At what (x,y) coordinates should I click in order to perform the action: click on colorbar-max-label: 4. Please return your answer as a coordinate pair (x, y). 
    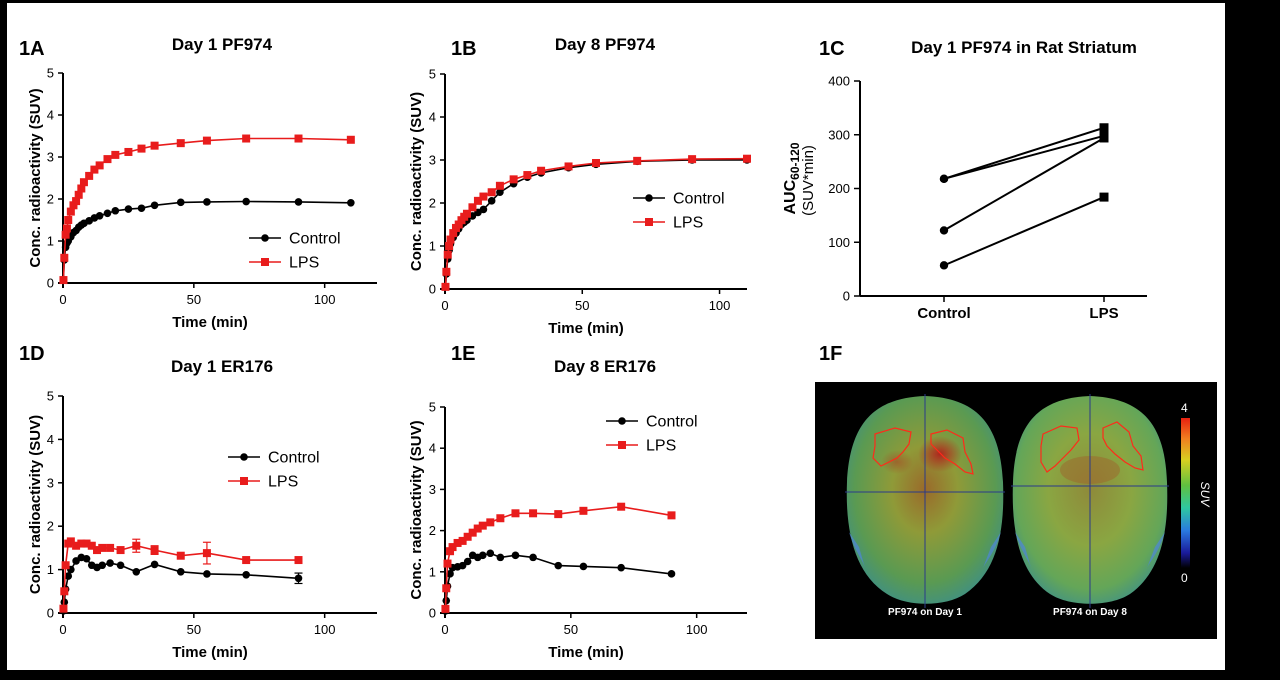
    Looking at the image, I should click on (1184, 408).